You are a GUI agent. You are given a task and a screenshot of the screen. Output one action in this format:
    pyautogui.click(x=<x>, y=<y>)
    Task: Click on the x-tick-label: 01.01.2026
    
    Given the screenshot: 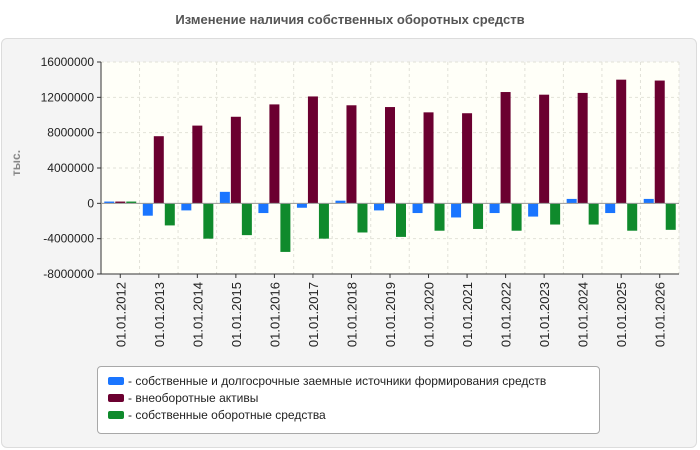 What is the action you would take?
    pyautogui.click(x=660, y=314)
    